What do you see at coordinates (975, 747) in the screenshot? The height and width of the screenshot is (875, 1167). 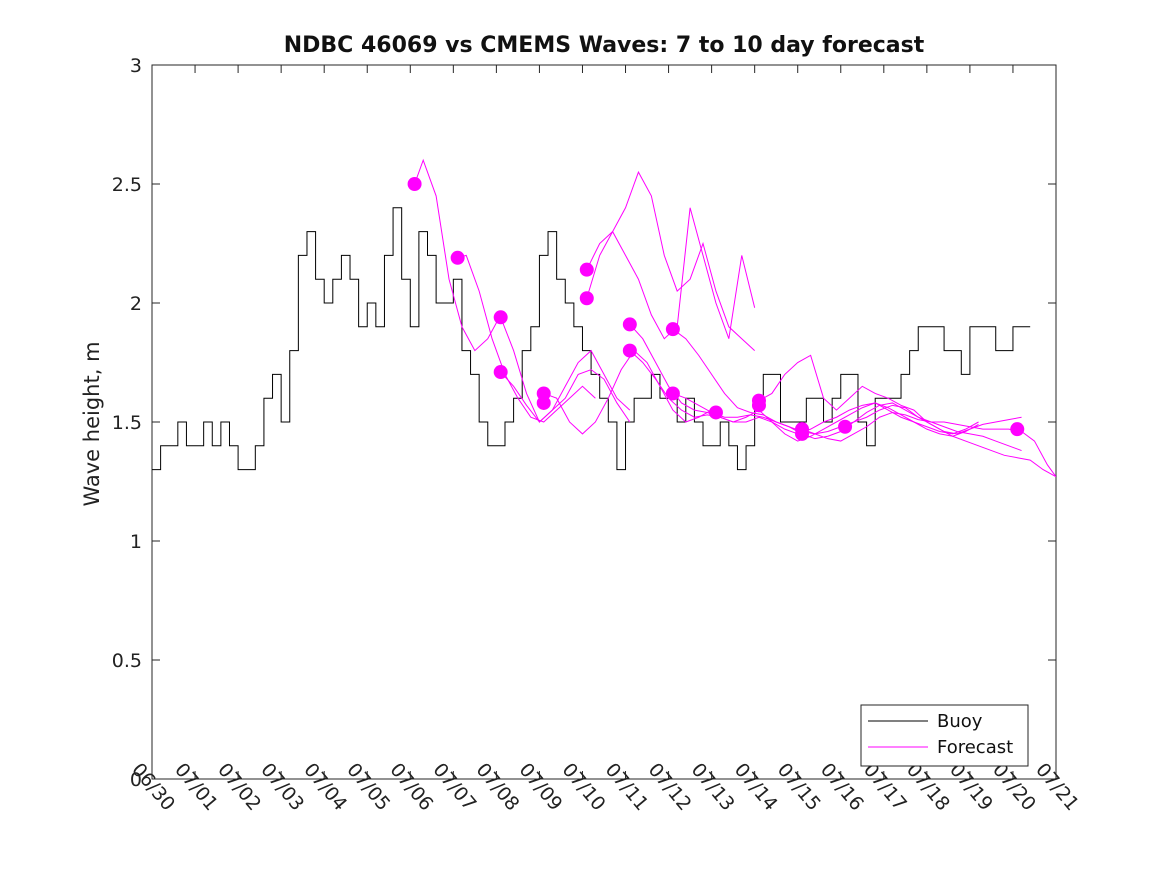 I see `legend-forecast-label: Forecast` at bounding box center [975, 747].